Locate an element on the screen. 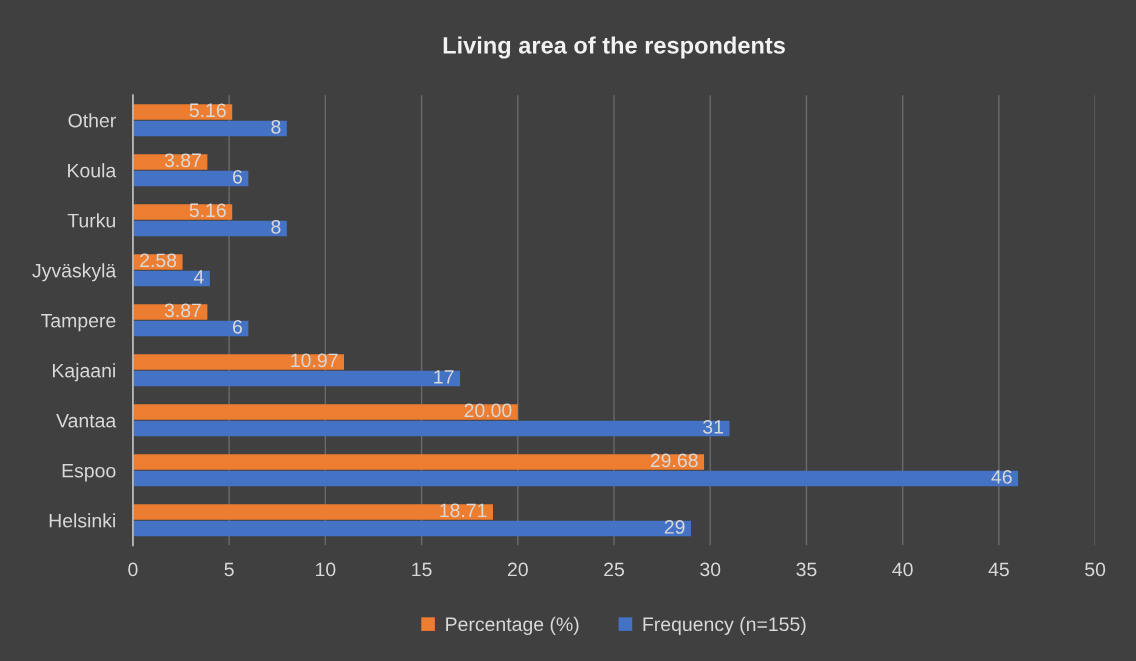 The image size is (1136, 661). chart-title: Living area of the respondents is located at coordinates (614, 47).